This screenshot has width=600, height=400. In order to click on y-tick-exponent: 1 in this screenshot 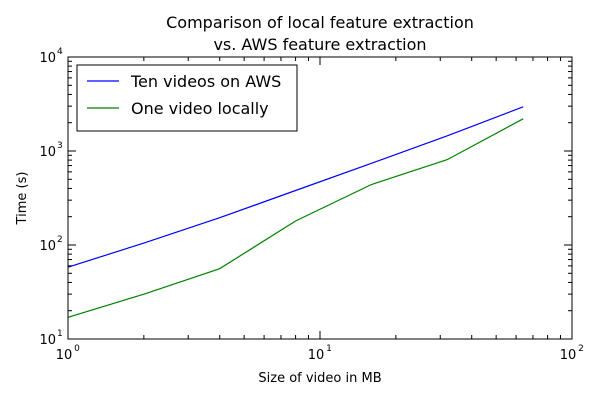, I will do `click(60, 334)`.